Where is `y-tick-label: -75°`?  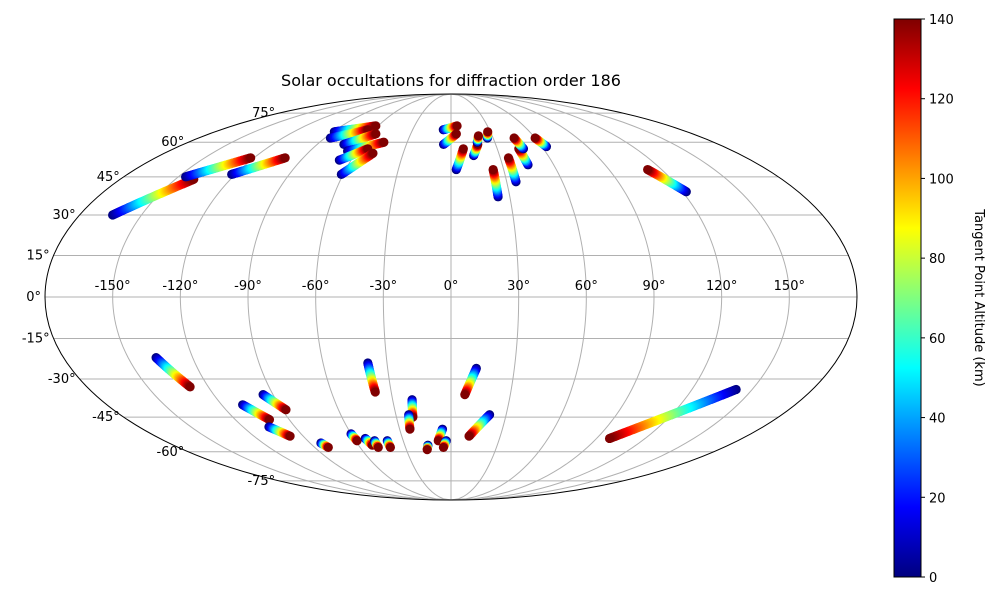
y-tick-label: -75° is located at coordinates (261, 481).